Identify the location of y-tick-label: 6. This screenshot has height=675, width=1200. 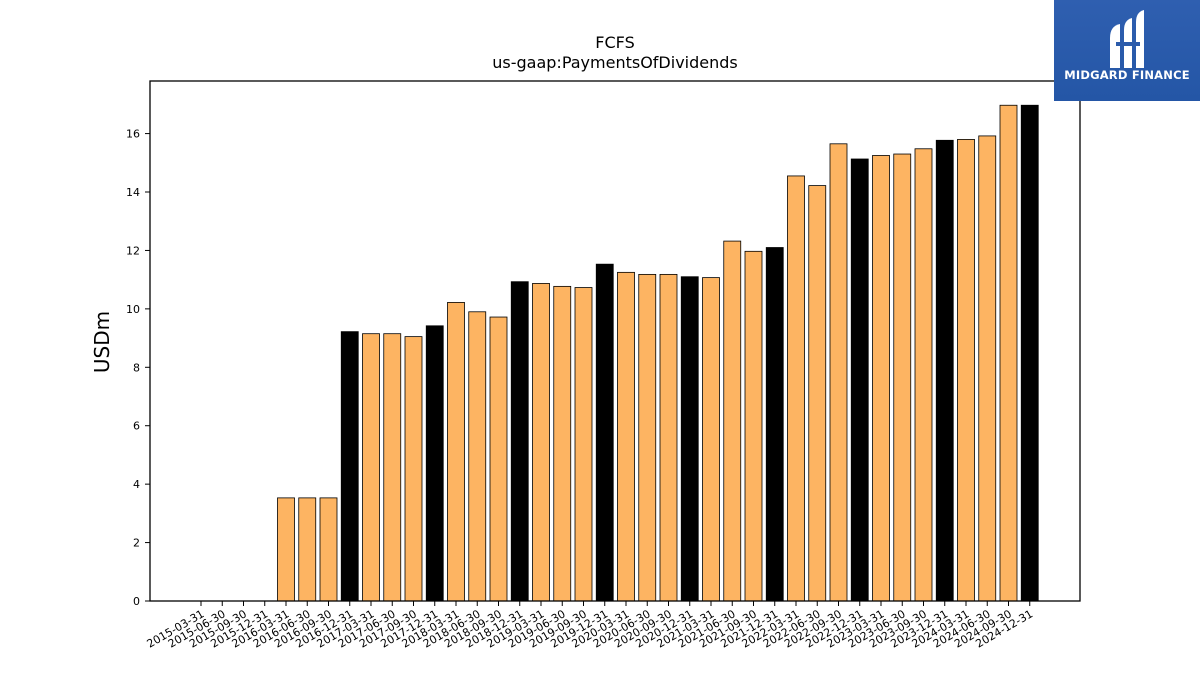
(136, 426).